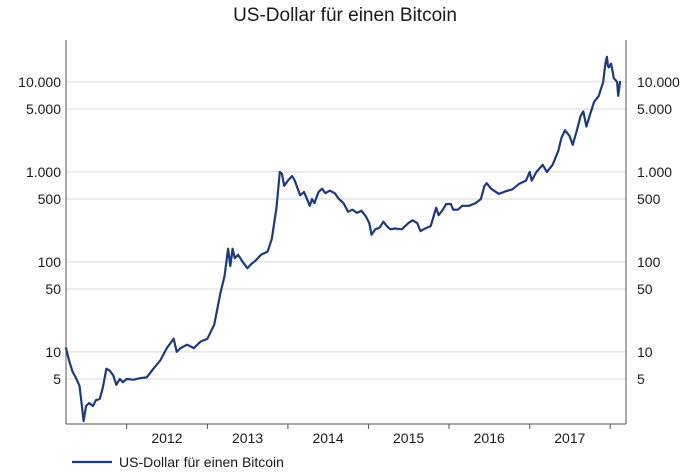  I want to click on x-tick-label: 2017, so click(569, 438).